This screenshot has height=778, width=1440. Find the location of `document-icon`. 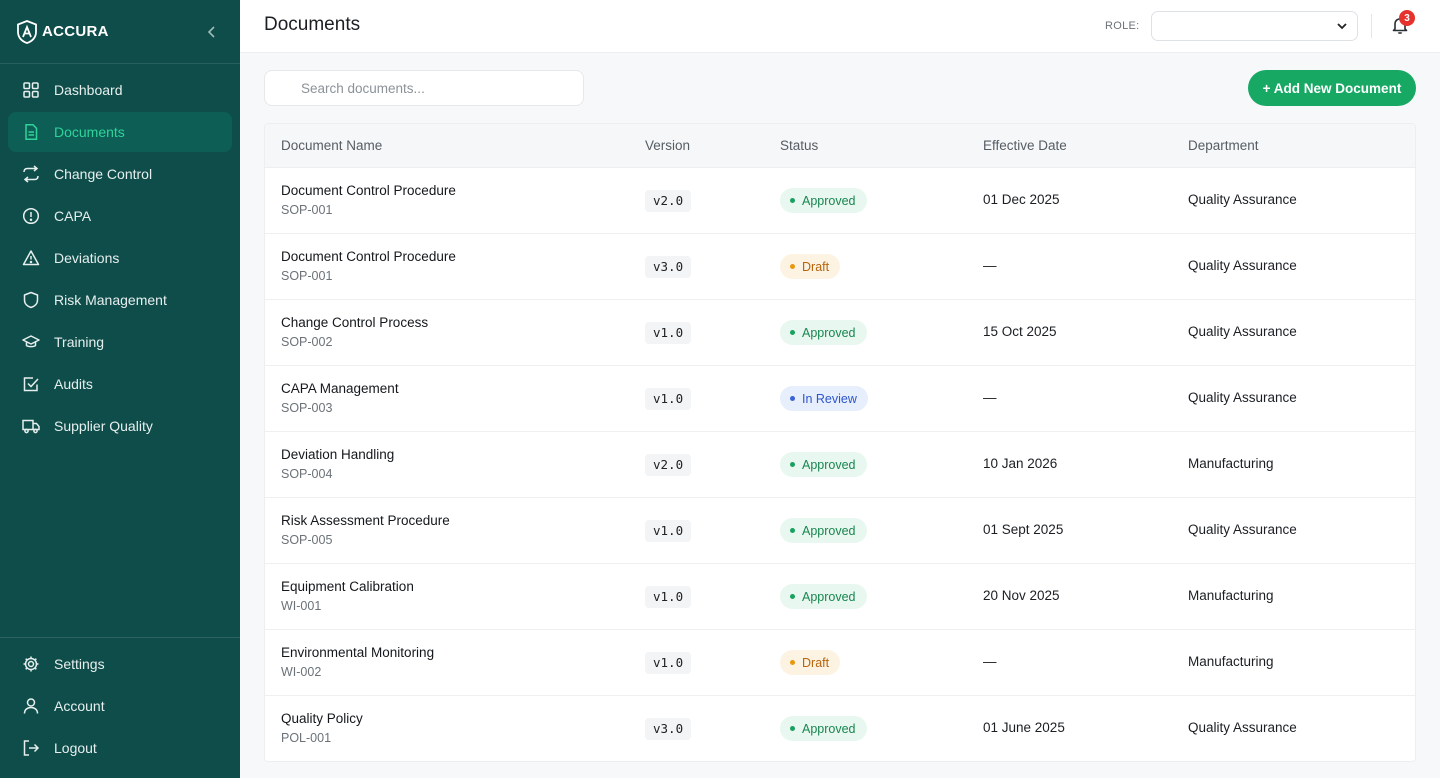

document-icon is located at coordinates (31, 132).